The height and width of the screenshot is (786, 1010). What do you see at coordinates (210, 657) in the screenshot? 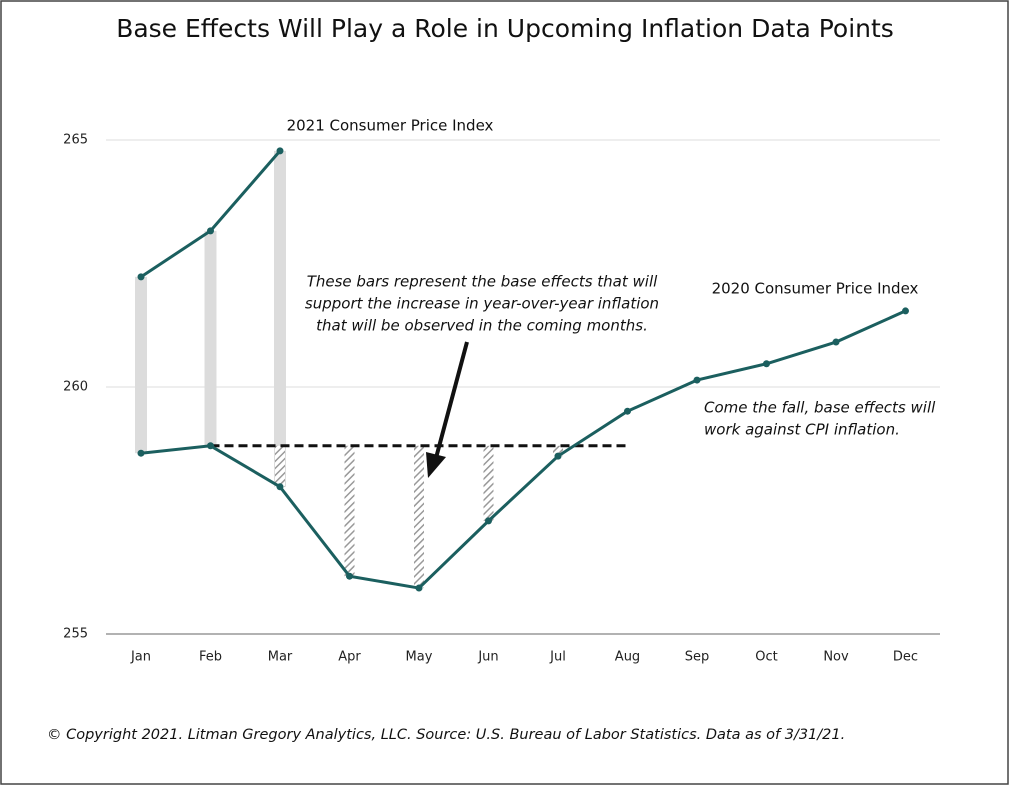
I see `x-tick-label: Feb` at bounding box center [210, 657].